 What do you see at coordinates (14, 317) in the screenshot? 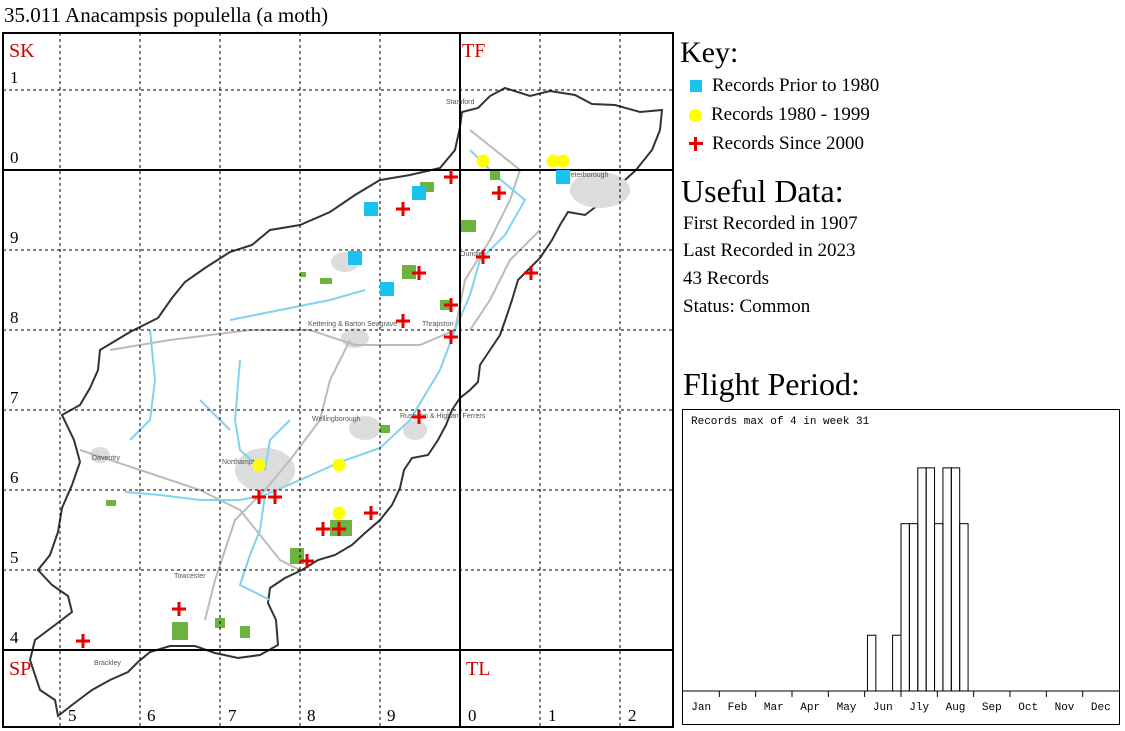
I see `y-tick-label: 8` at bounding box center [14, 317].